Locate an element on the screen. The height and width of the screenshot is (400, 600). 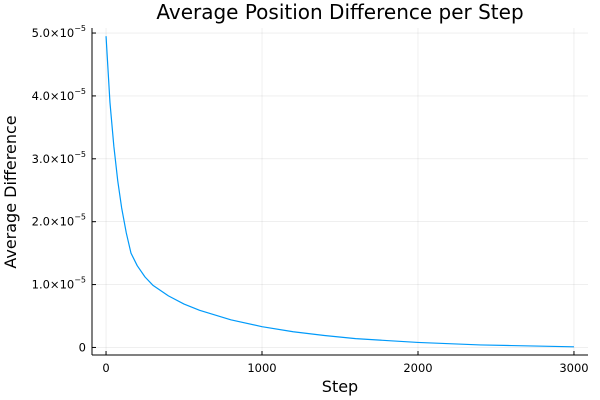
y-tick-label: 0 is located at coordinates (82, 347).